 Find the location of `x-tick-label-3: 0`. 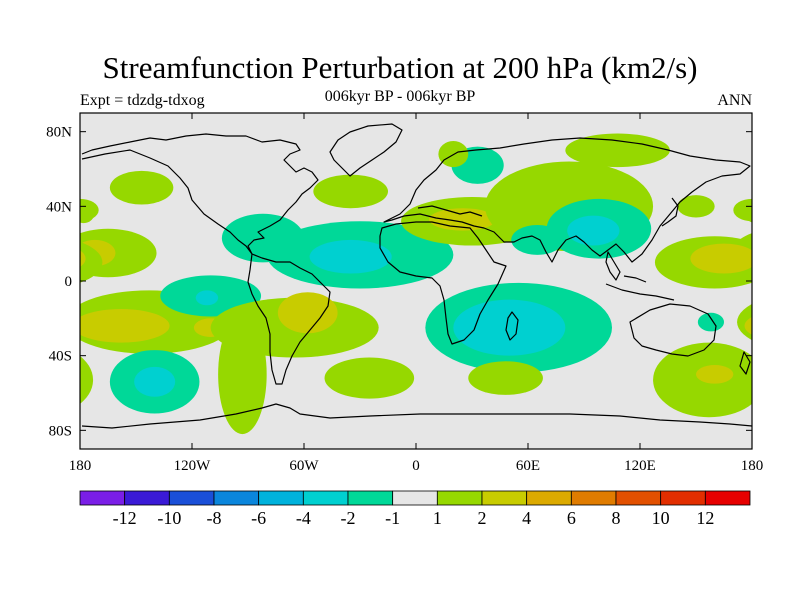

x-tick-label-3: 0 is located at coordinates (416, 466).